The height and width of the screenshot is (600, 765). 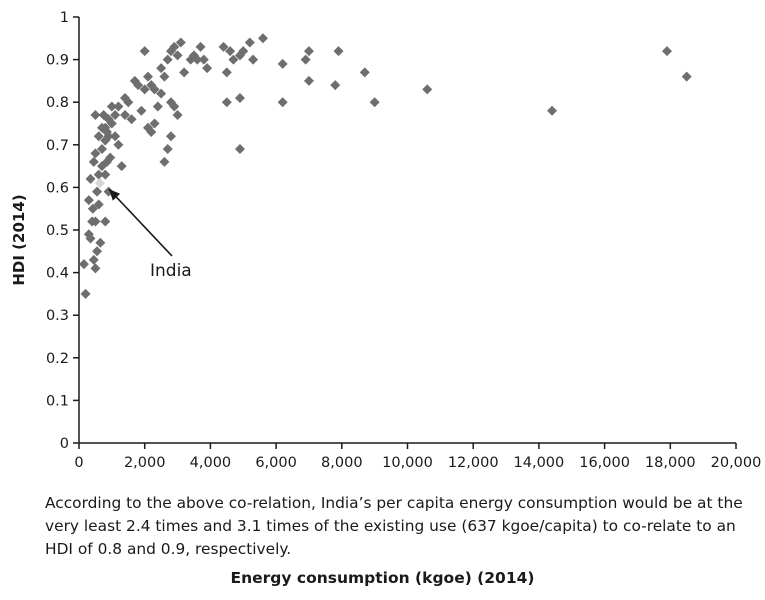 What do you see at coordinates (57, 231) in the screenshot?
I see `y-tick-label: 0.5` at bounding box center [57, 231].